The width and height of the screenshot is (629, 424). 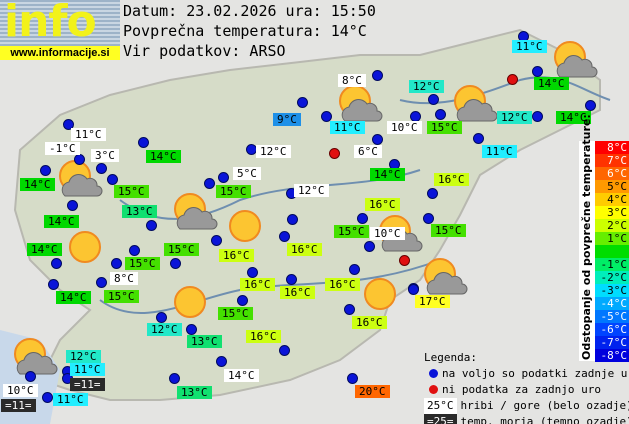 I want to click on station-temperature: =11=, so click(x=87, y=384).